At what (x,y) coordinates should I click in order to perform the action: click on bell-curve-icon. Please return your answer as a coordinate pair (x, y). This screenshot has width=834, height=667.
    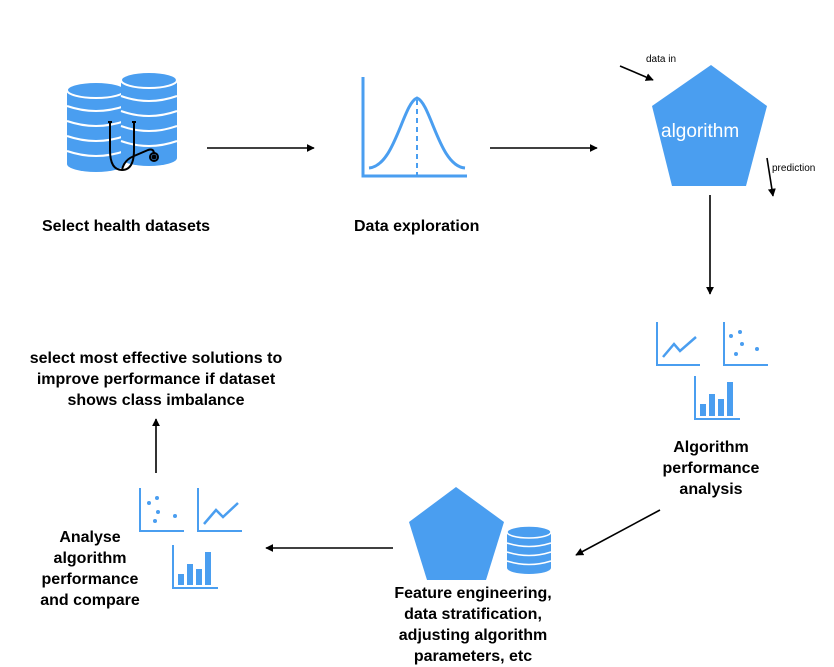
    Looking at the image, I should click on (414, 127).